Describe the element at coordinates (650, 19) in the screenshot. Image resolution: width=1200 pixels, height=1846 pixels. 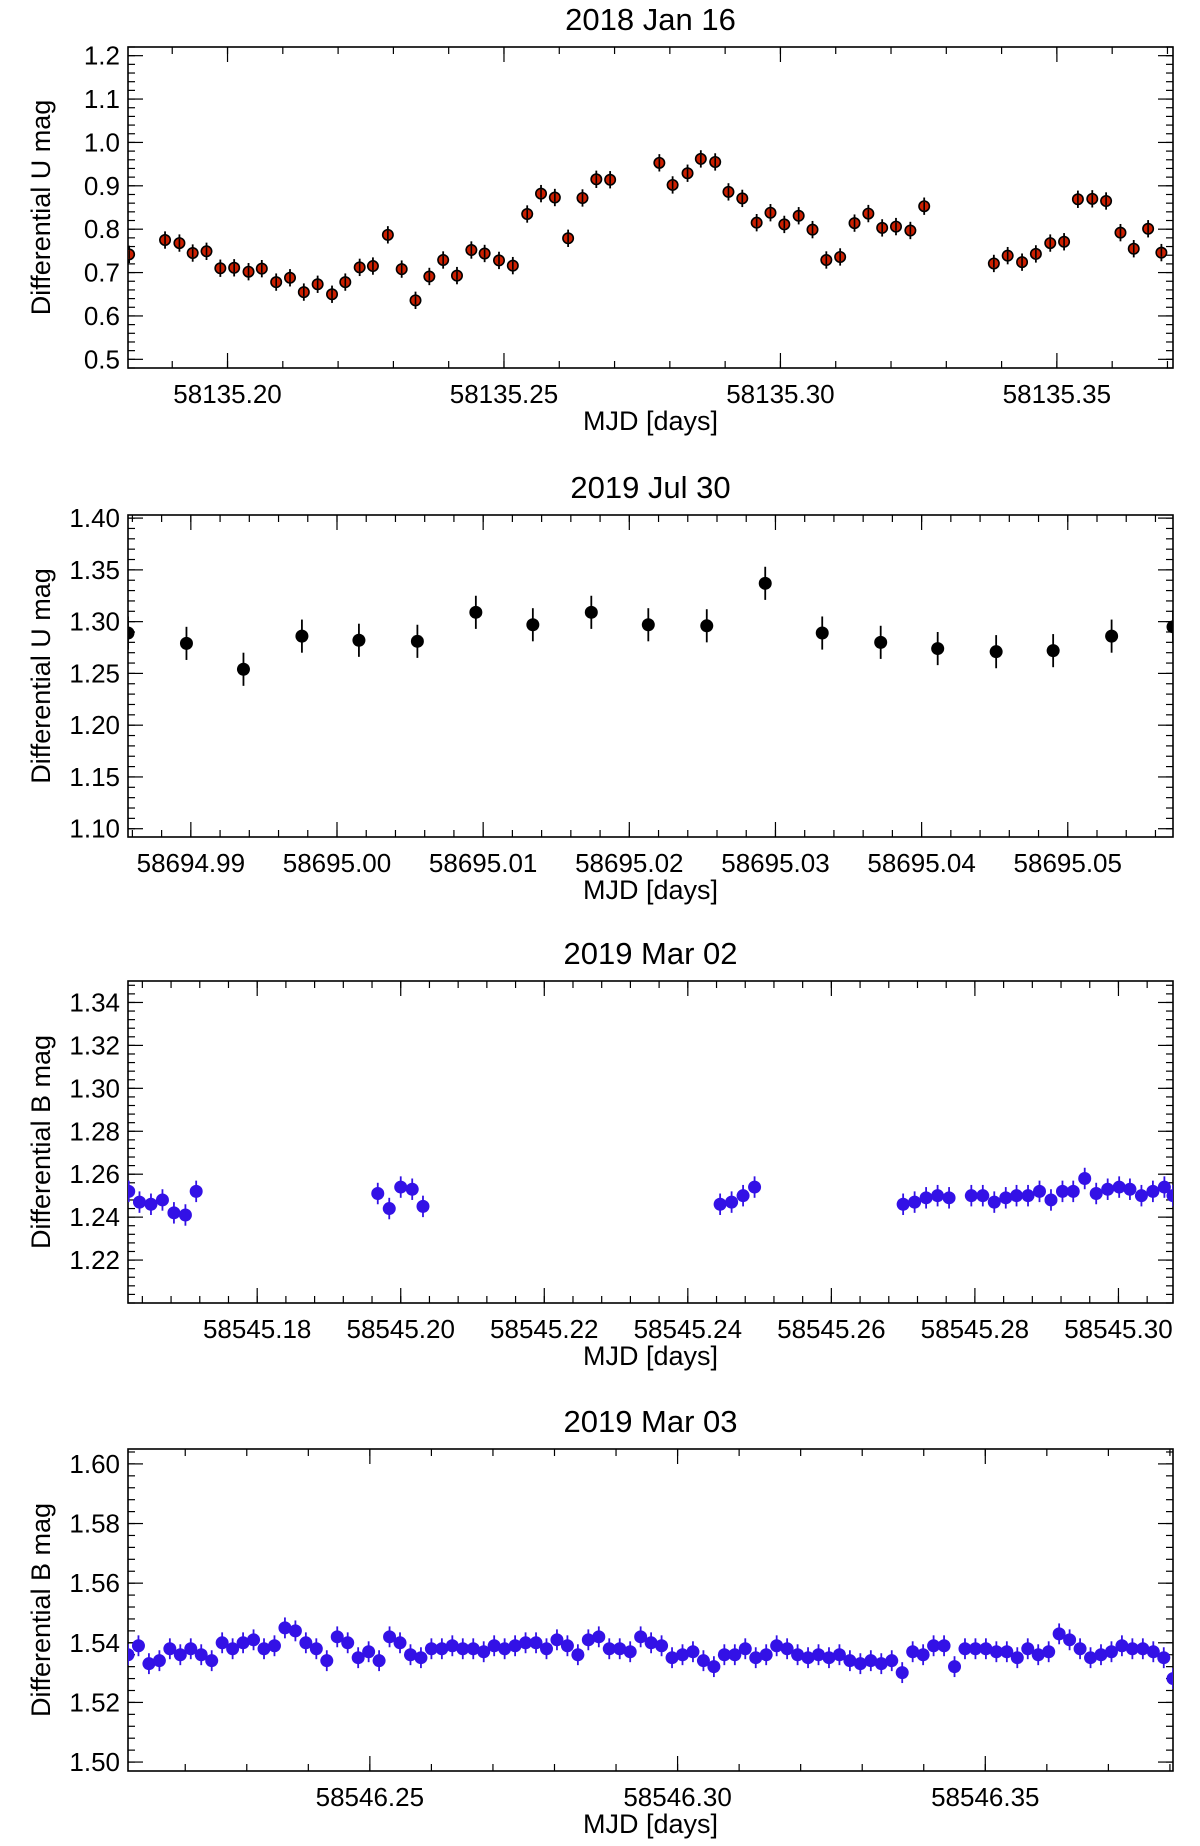
I see `panel-title: 2018 Jan 16` at that location.